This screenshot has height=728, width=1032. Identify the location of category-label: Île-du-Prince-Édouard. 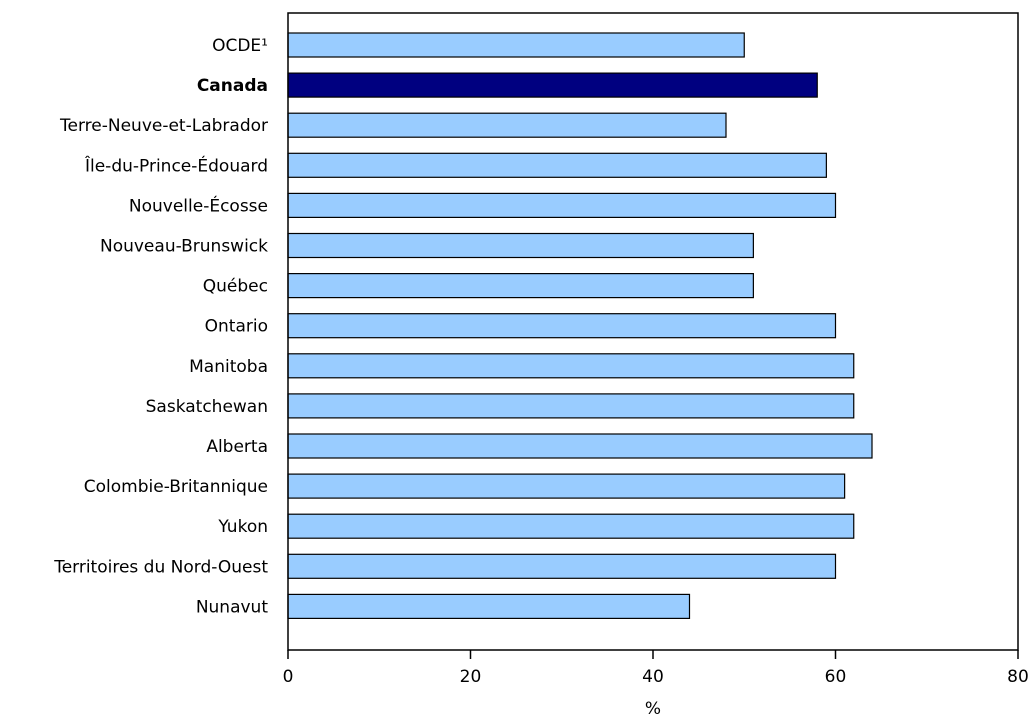
(176, 165).